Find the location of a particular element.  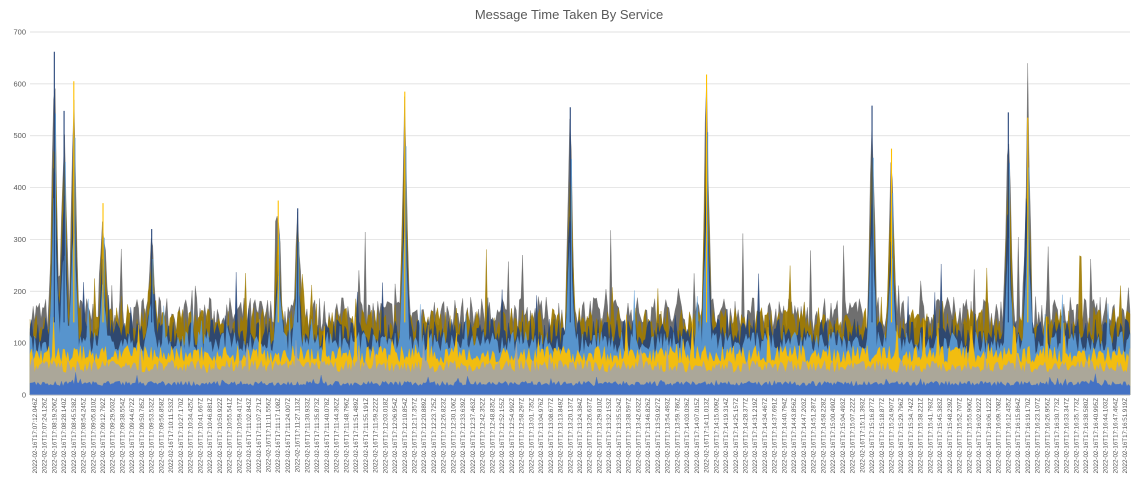

x-tick-label: 2022-02-16T17:13:20.137Z is located at coordinates (570, 436).